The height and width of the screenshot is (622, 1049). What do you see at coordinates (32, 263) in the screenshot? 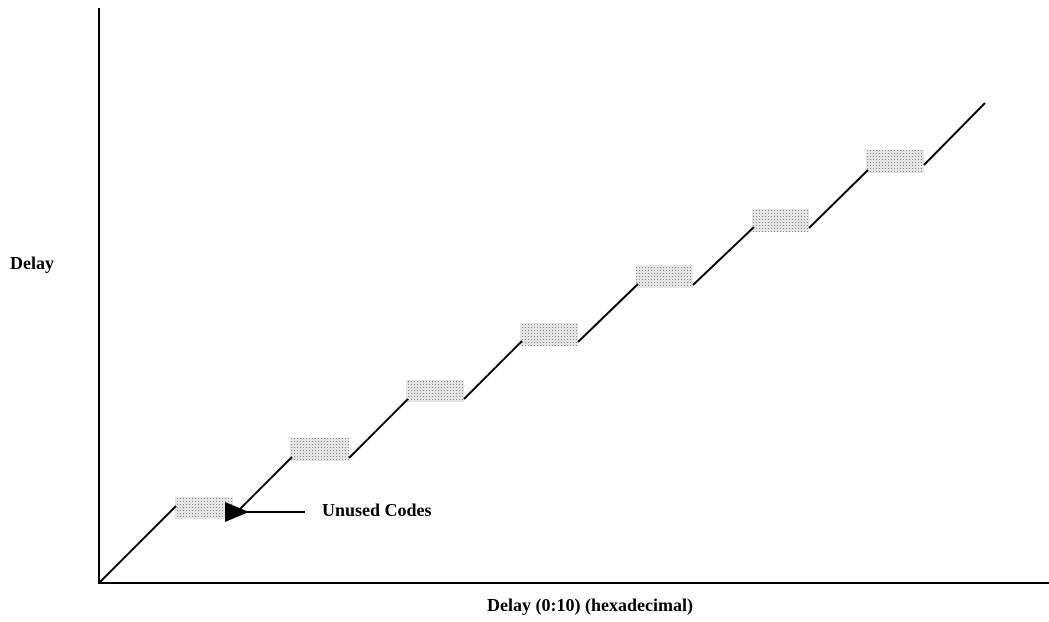
I see `y-axis-label: Delay` at bounding box center [32, 263].